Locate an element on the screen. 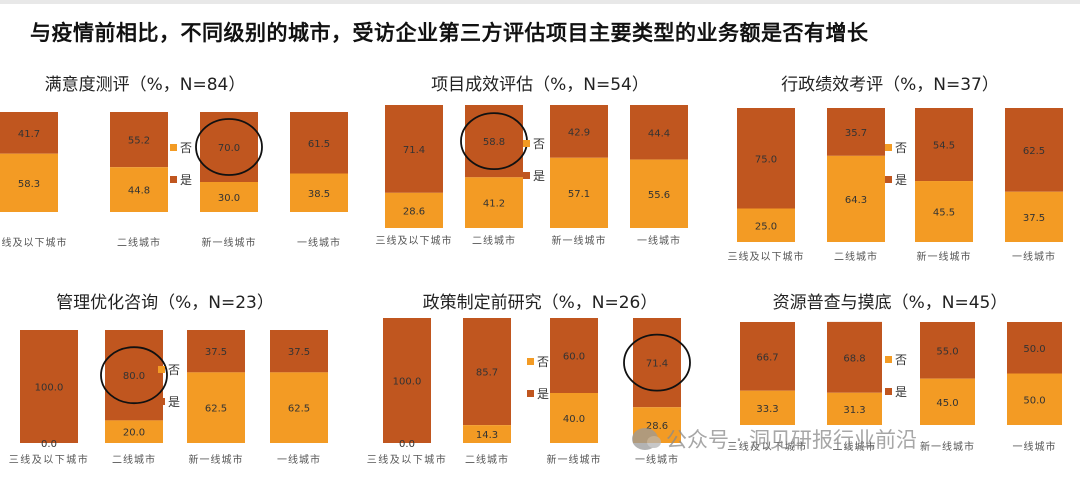 This screenshot has height=498, width=1080. value-label-yes: 37.5 is located at coordinates (1034, 218).